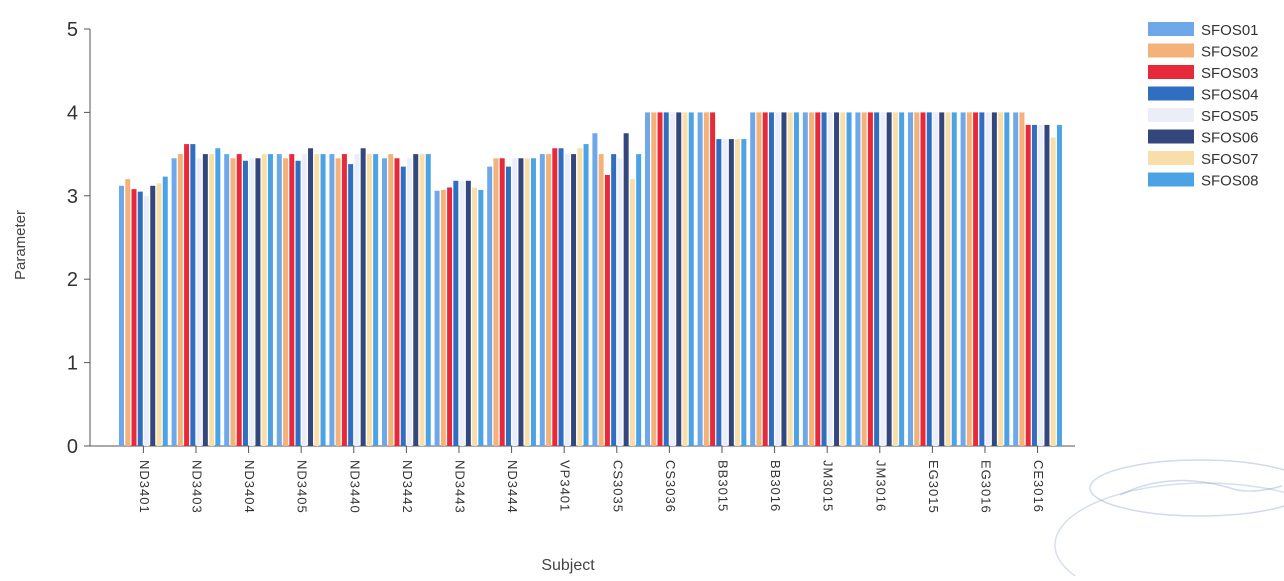 This screenshot has width=1284, height=581. Describe the element at coordinates (725, 292) in the screenshot. I see `bar-sfos05-bb3015` at that location.